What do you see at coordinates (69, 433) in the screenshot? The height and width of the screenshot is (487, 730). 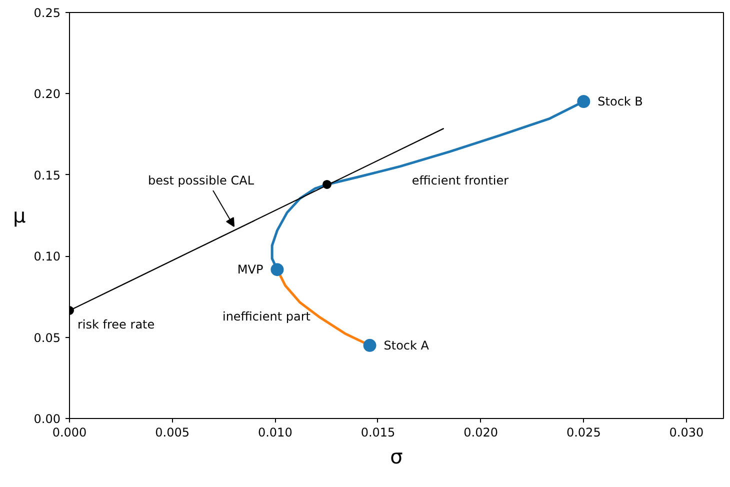 I see `x-tick-label: 0.000` at bounding box center [69, 433].